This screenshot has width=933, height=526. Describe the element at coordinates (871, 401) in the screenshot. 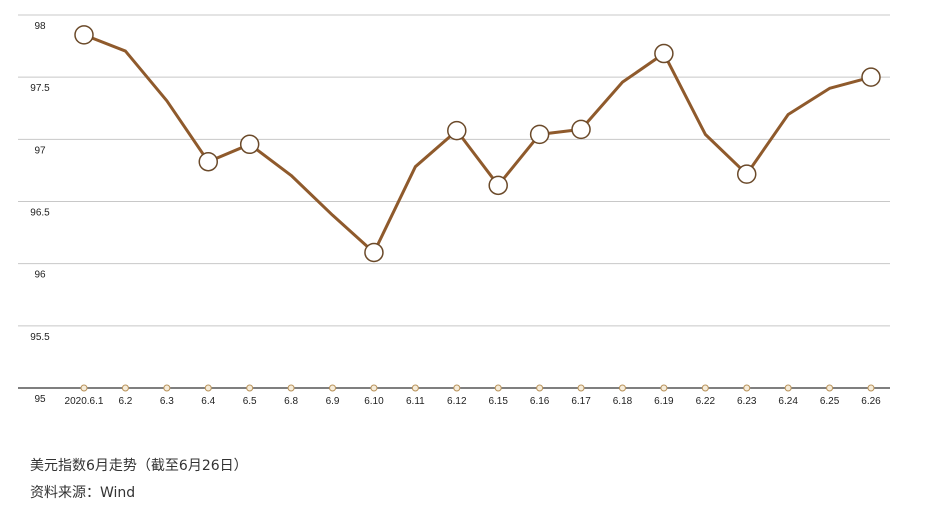

I see `x-tick-label: 6.26` at that location.